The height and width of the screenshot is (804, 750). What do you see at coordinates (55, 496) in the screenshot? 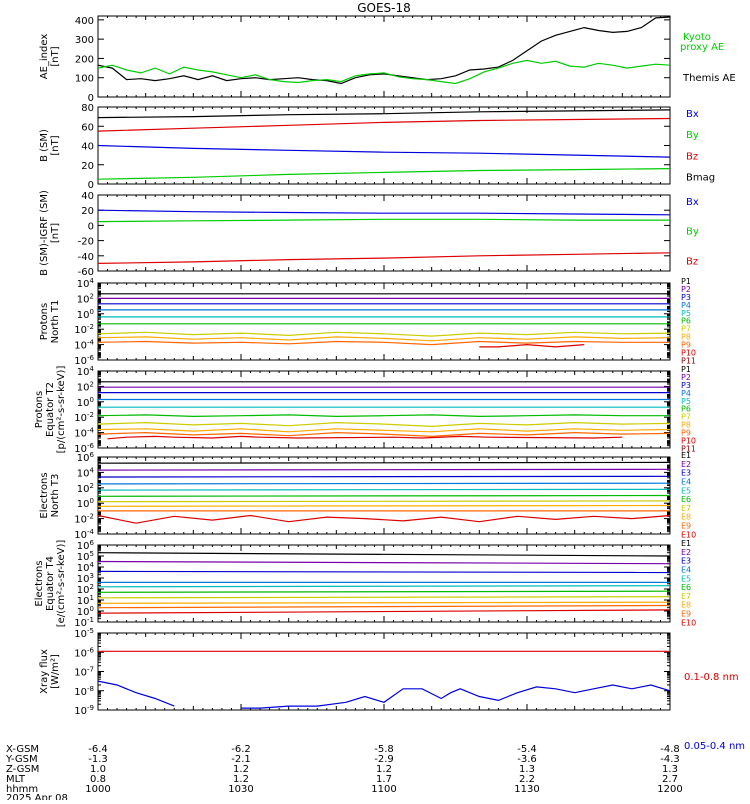
I see `y-axis-label: North T3` at bounding box center [55, 496].